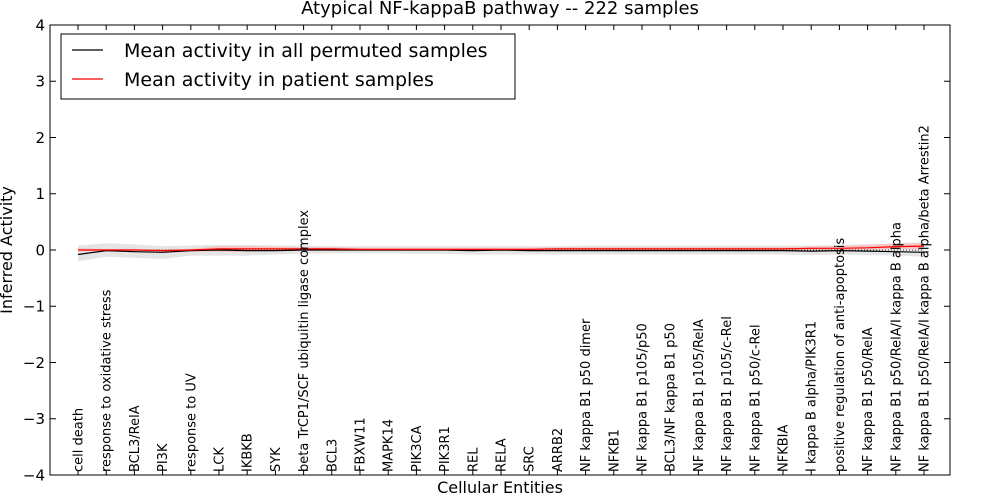 This screenshot has height=500, width=1000. What do you see at coordinates (304, 341) in the screenshot?
I see `category-label: beta TrCP1/SCF ubiquitin ligase complex` at bounding box center [304, 341].